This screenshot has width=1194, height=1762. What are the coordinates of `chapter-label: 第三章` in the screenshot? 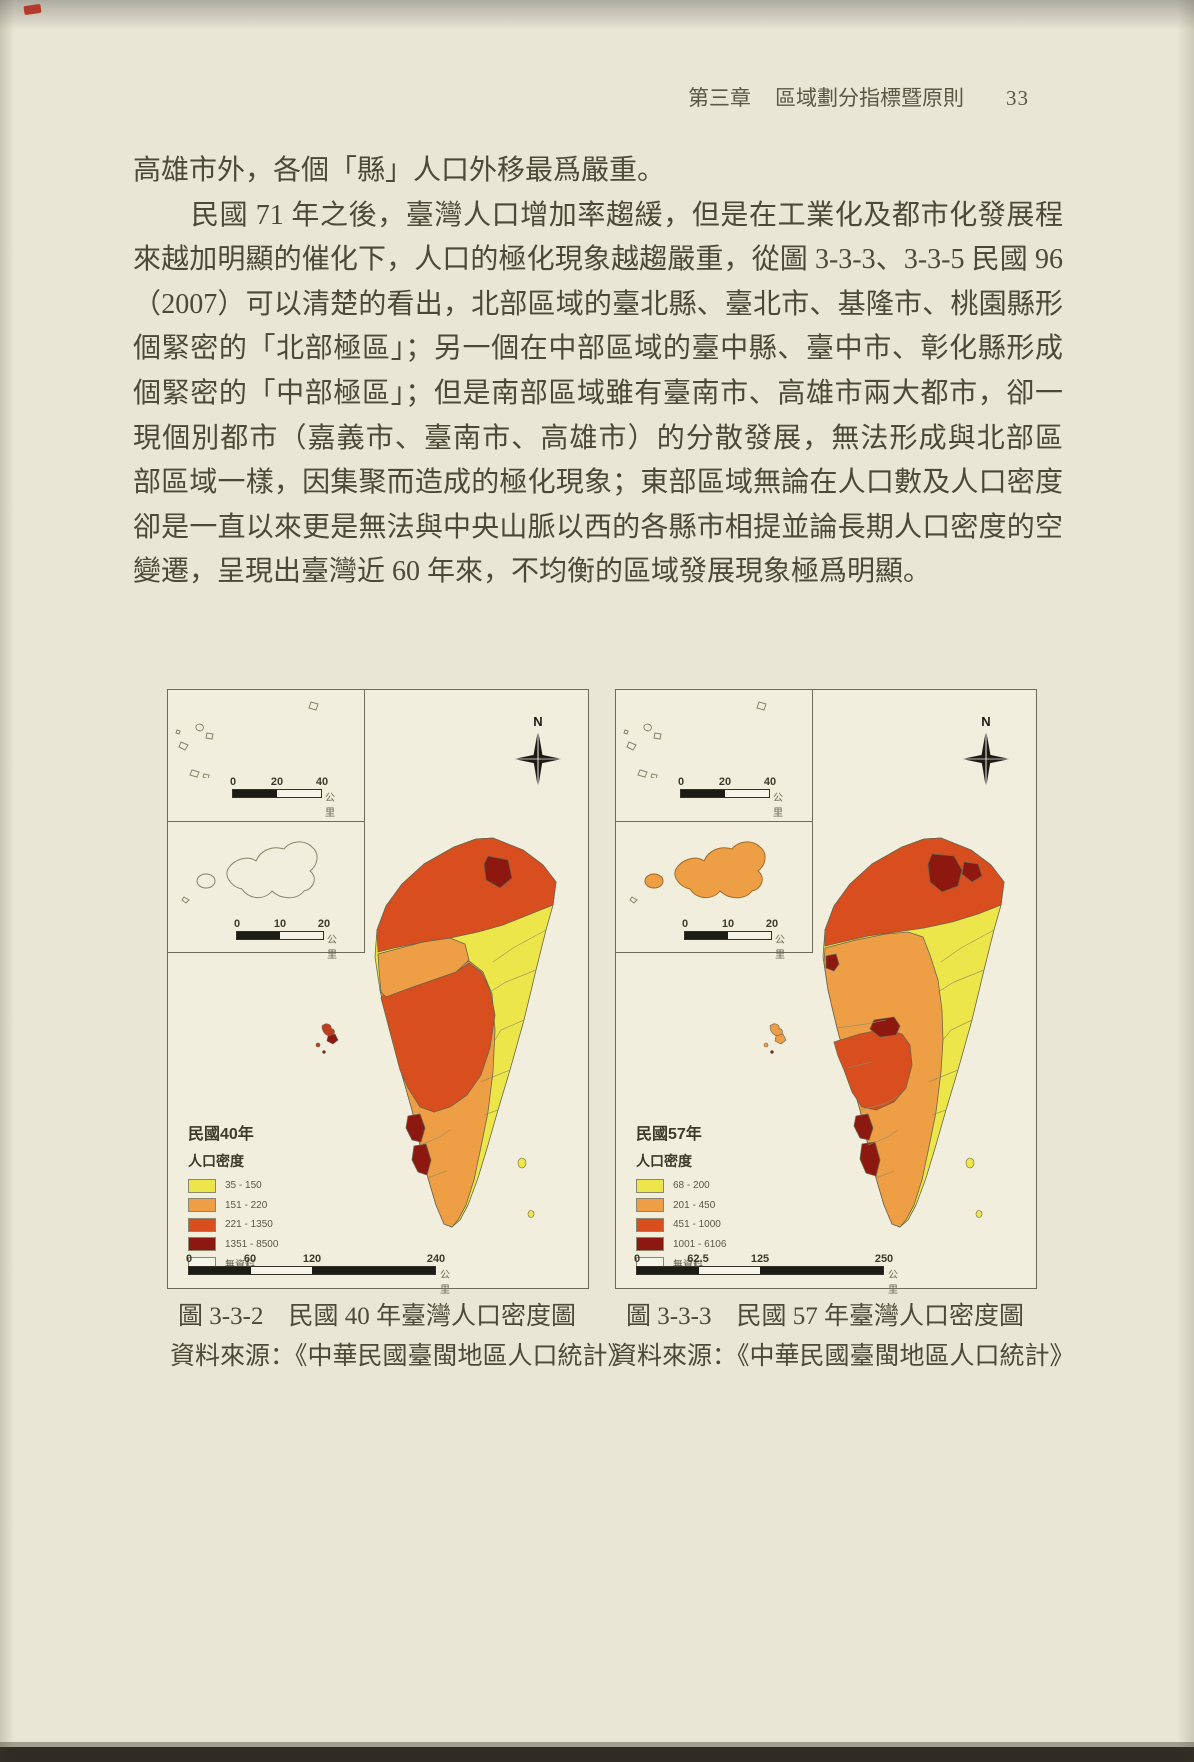 It's located at (719, 98).